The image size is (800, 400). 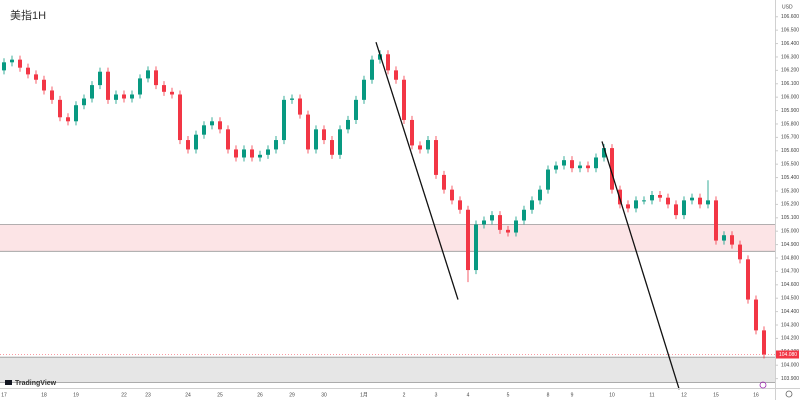 What do you see at coordinates (790, 205) in the screenshot?
I see `y-tick-label: 105.200` at bounding box center [790, 205].